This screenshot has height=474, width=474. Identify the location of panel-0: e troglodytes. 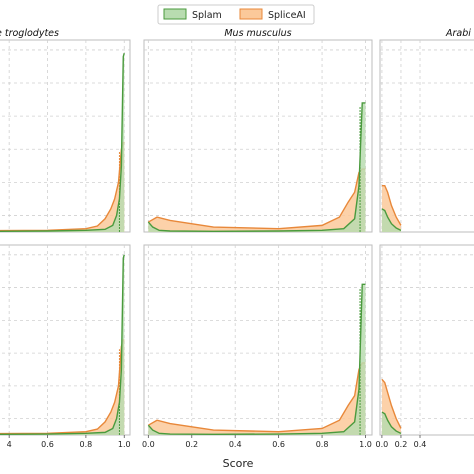
(65, 130).